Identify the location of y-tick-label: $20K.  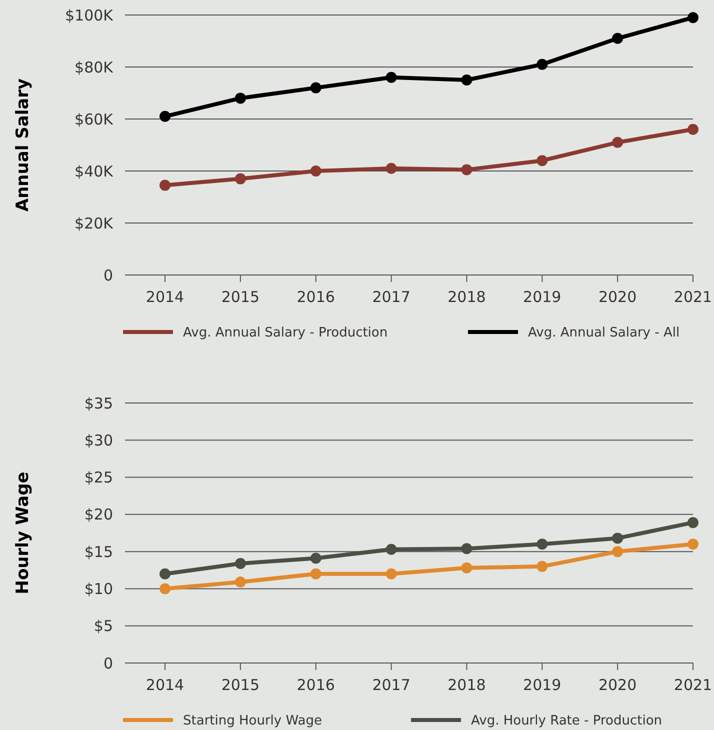
(94, 223).